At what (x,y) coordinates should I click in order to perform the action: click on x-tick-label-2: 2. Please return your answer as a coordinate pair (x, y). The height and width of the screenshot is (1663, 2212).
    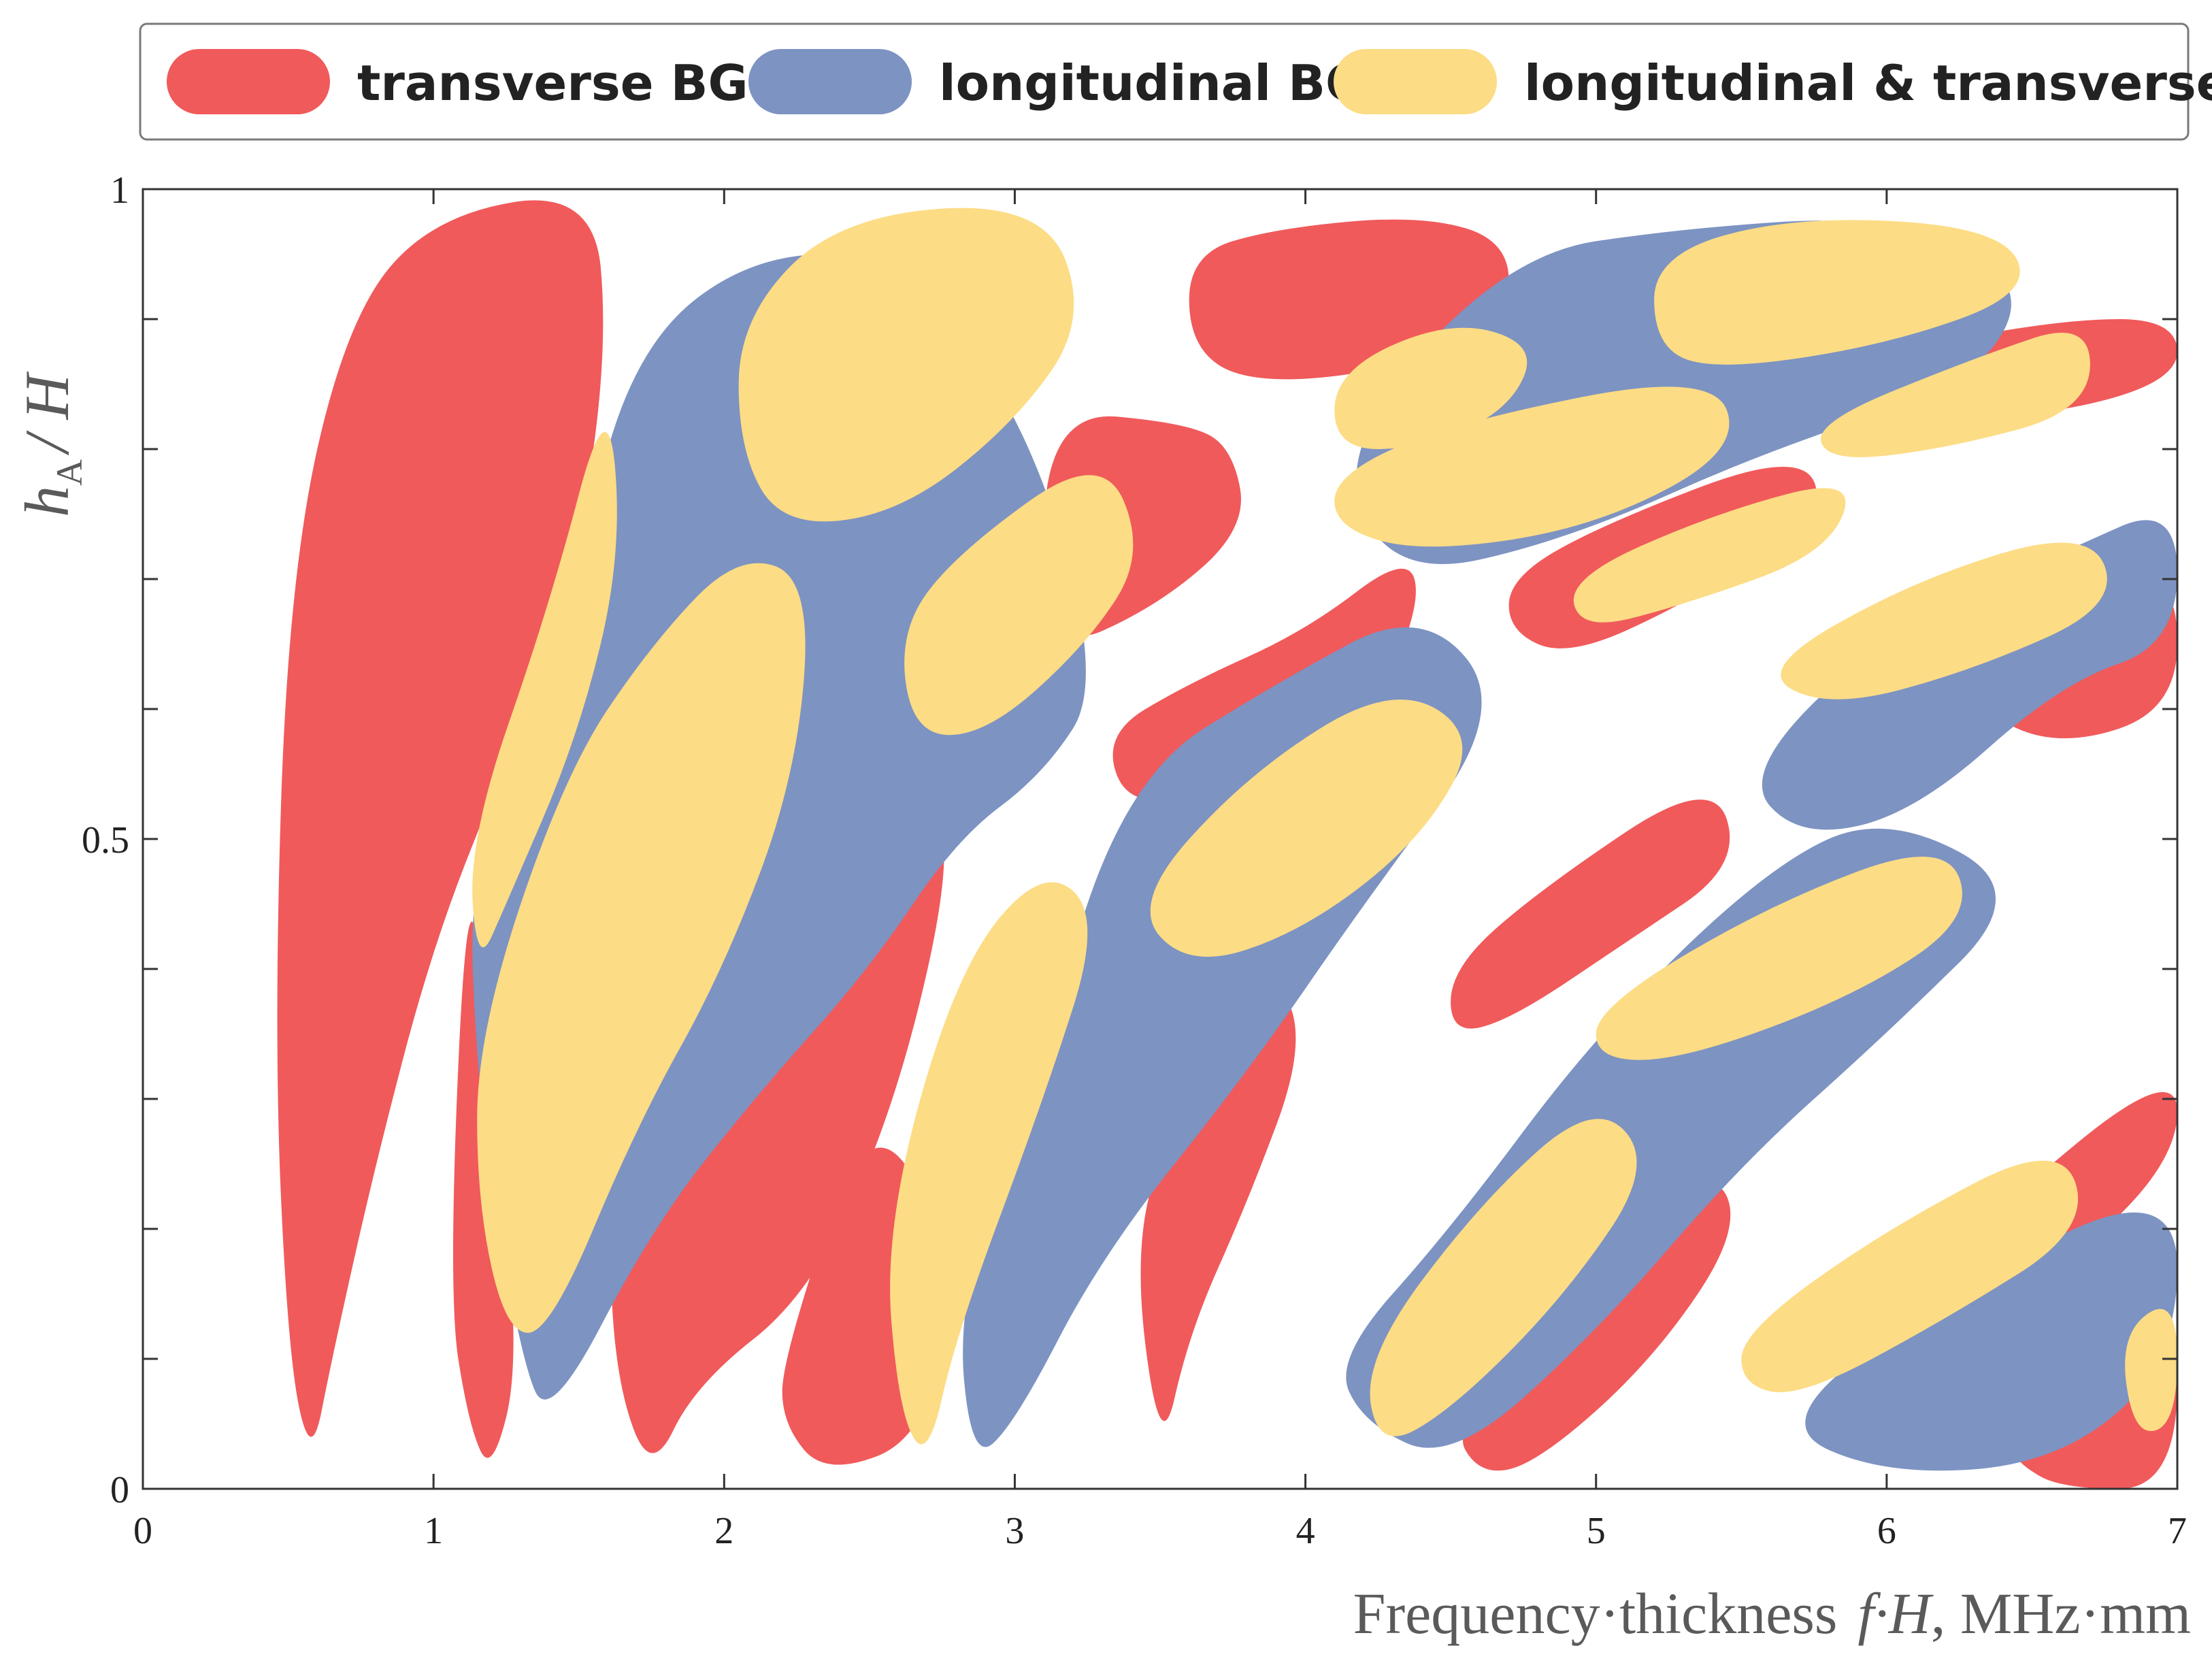
    Looking at the image, I should click on (723, 1531).